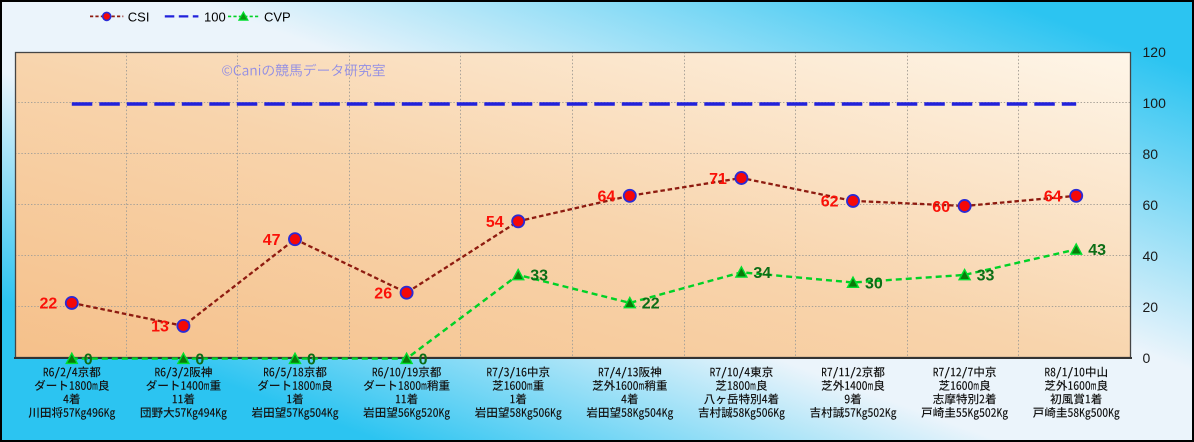 This screenshot has width=1194, height=442. Describe the element at coordinates (762, 273) in the screenshot. I see `svg-text: 34` at that location.